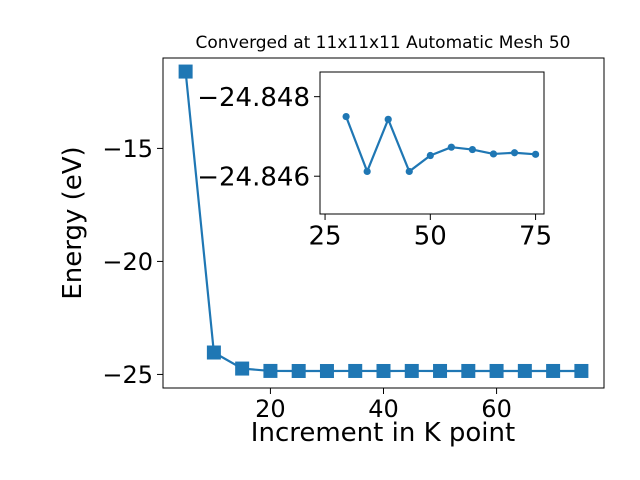 This screenshot has height=480, width=640. I want to click on main-y-axis-ticks: −15 −20 −25, so click(132, 262).